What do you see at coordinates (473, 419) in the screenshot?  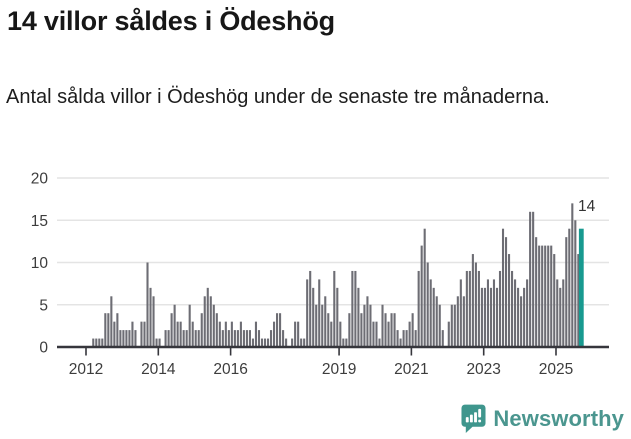 I see `newsworthy-logo-icon` at bounding box center [473, 419].